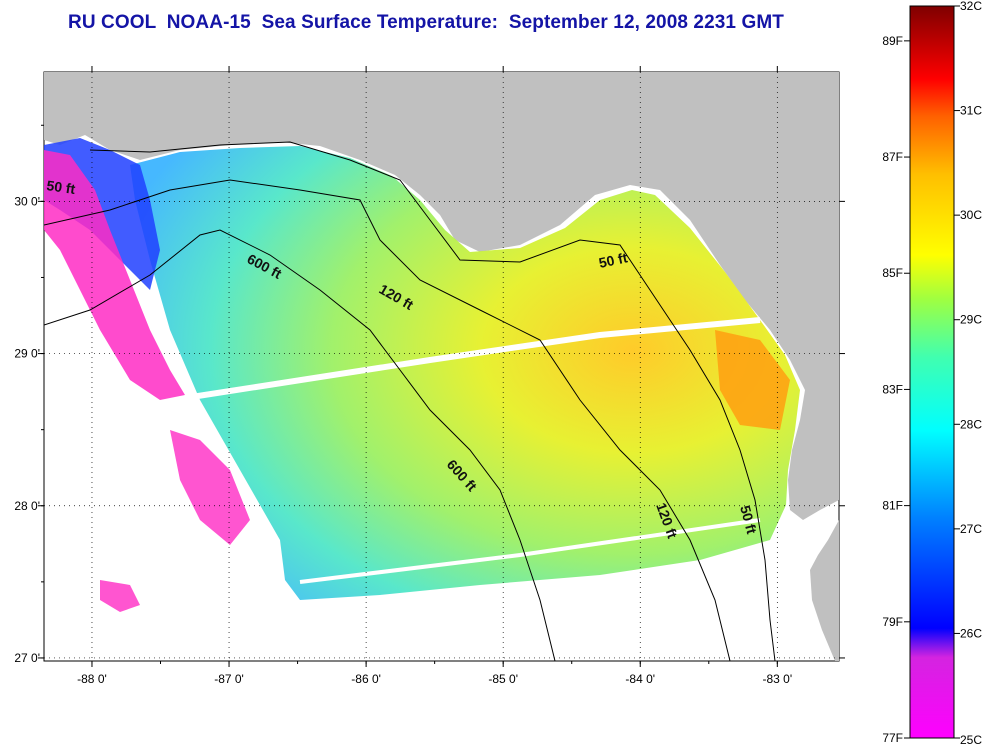 Image resolution: width=992 pixels, height=754 pixels. Describe the element at coordinates (892, 738) in the screenshot. I see `colorbar-f-label: 77F` at that location.